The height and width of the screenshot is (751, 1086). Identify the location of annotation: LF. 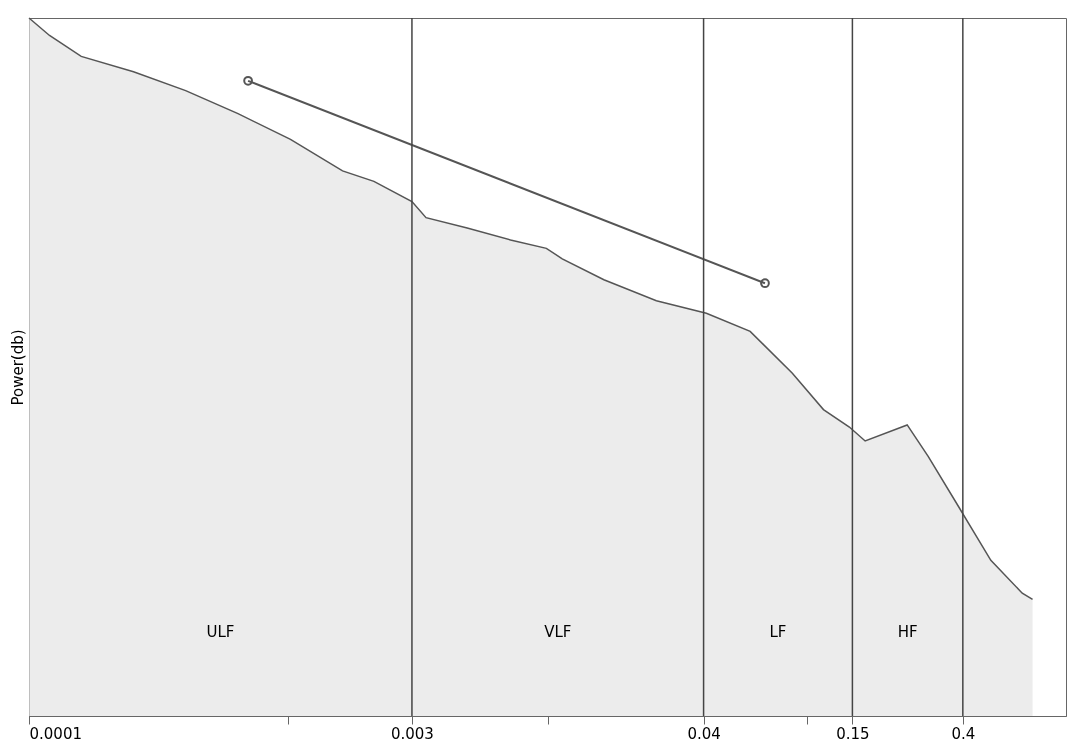
(778, 632).